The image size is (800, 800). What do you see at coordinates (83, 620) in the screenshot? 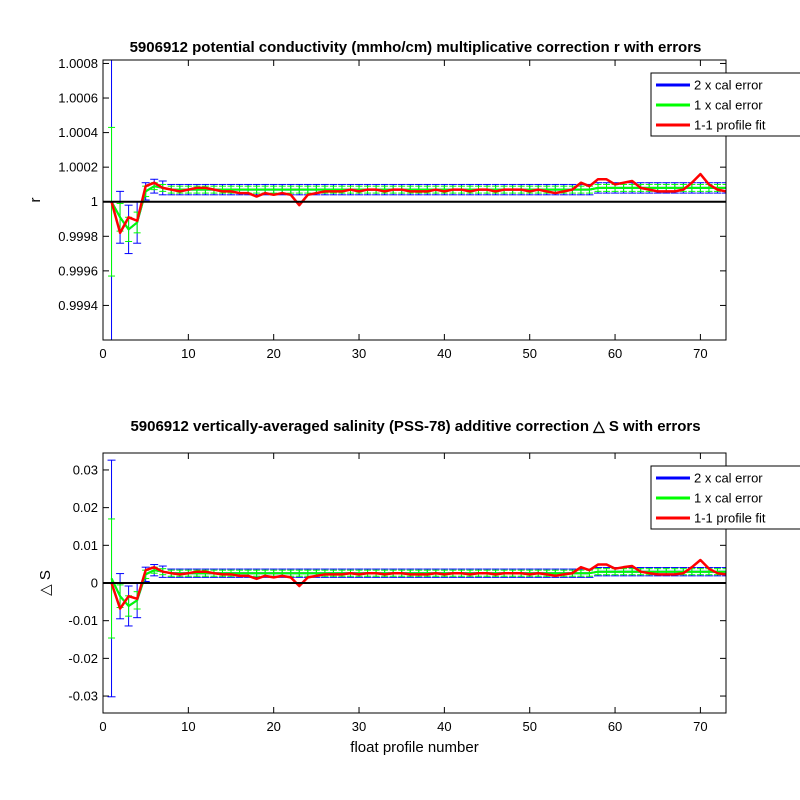
I see `y-tick-label: -0.01` at bounding box center [83, 620].